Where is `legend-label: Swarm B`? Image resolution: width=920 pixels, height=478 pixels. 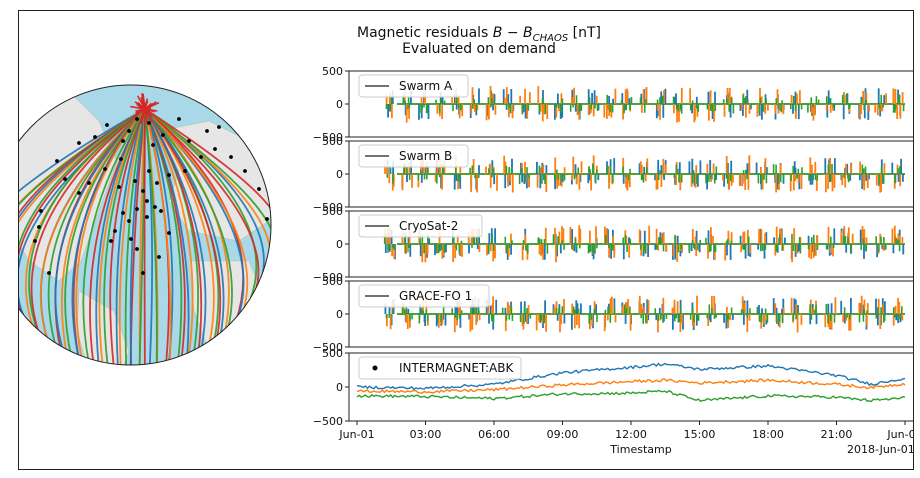 legend-label: Swarm B is located at coordinates (425, 156).